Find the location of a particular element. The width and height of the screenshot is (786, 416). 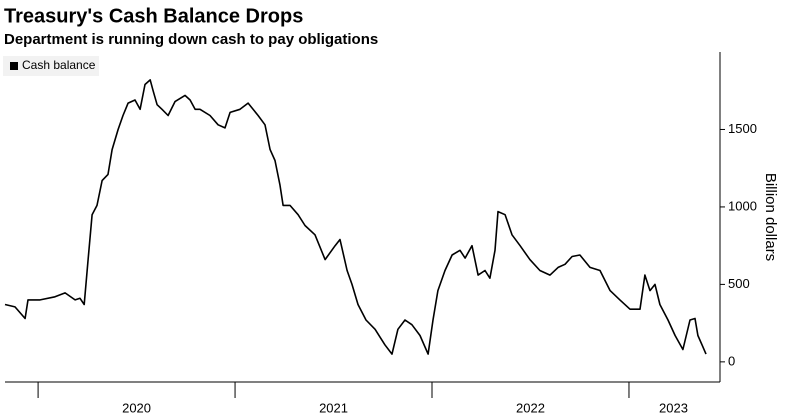

x-tick-label: 2020 is located at coordinates (136, 407).